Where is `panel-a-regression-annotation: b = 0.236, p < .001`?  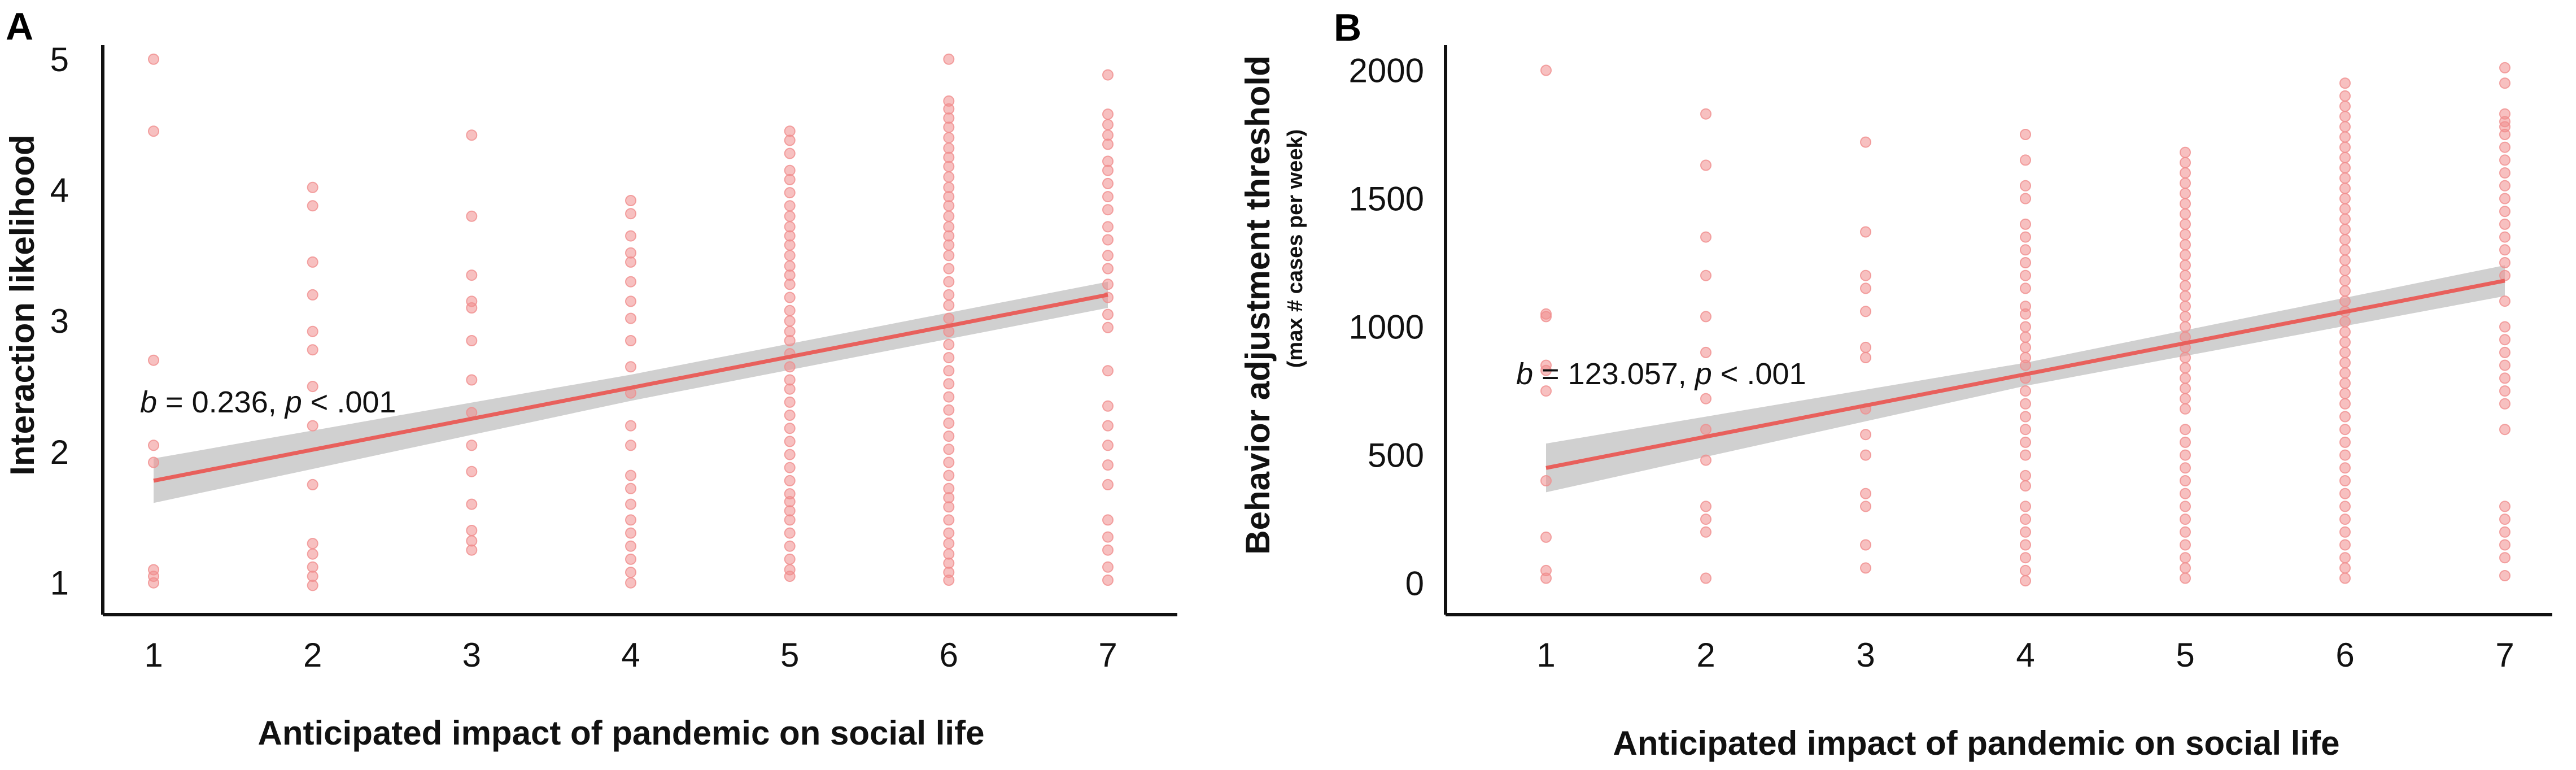 panel-a-regression-annotation: b = 0.236, p < .001 is located at coordinates (268, 402).